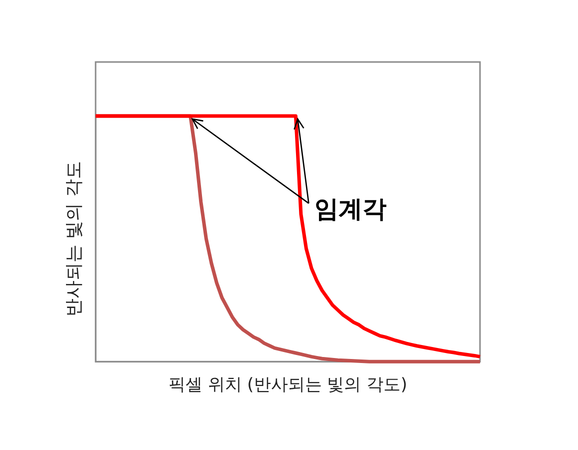 The width and height of the screenshot is (578, 450). What do you see at coordinates (288, 385) in the screenshot?
I see `x-axis-title: 픽셀 위치 (반사되는 빛의 각도)` at bounding box center [288, 385].